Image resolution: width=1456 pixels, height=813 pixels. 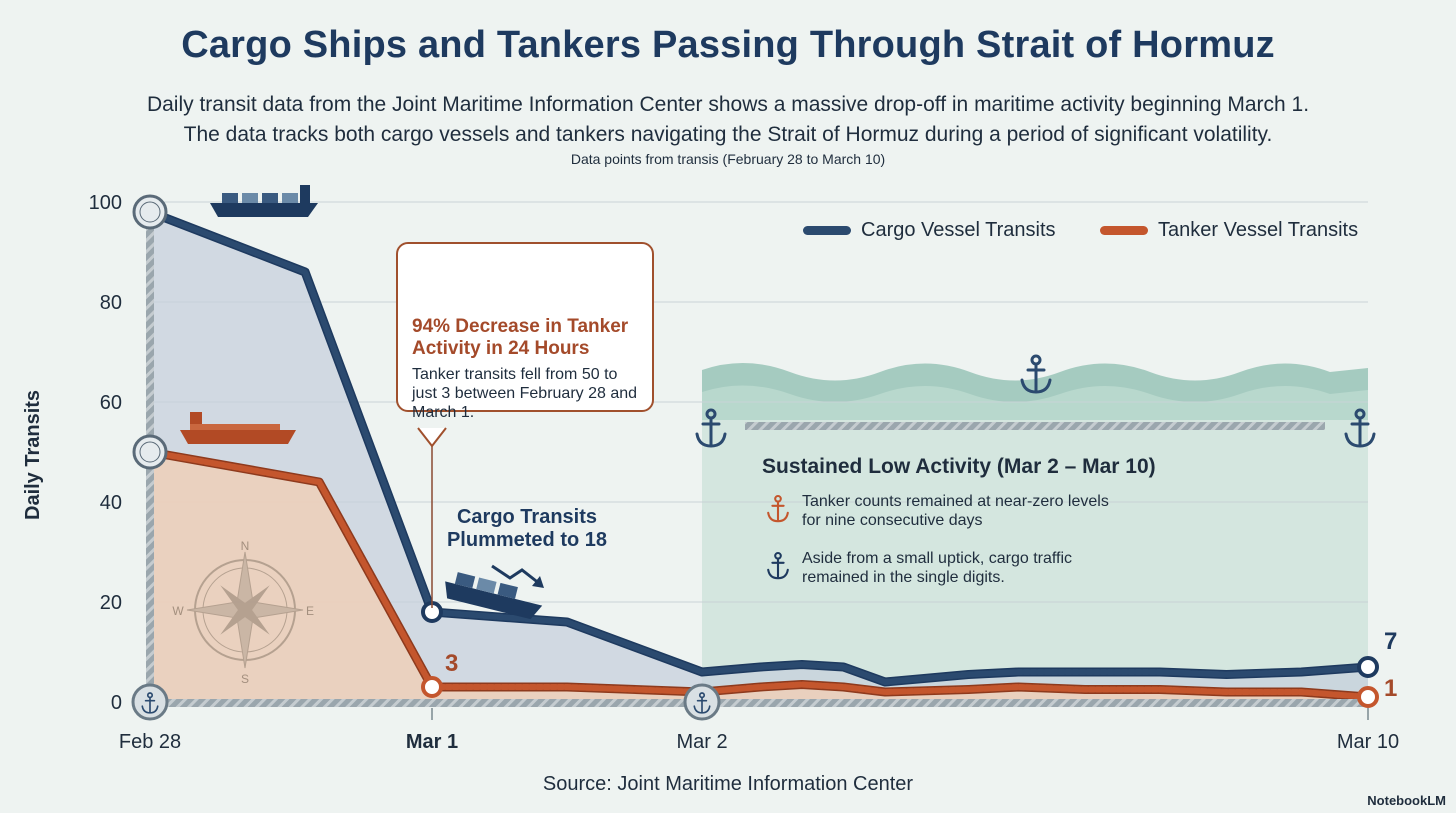 I want to click on anchor-panel-right-icon, so click(x=1360, y=428).